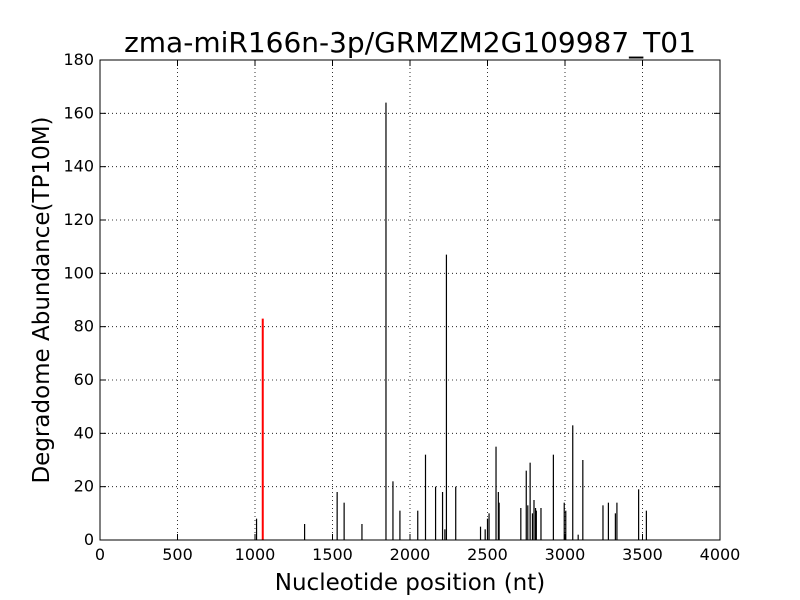  What do you see at coordinates (42, 299) in the screenshot?
I see `y-axis-label: Degradome Abundance(TP10M)` at bounding box center [42, 299].